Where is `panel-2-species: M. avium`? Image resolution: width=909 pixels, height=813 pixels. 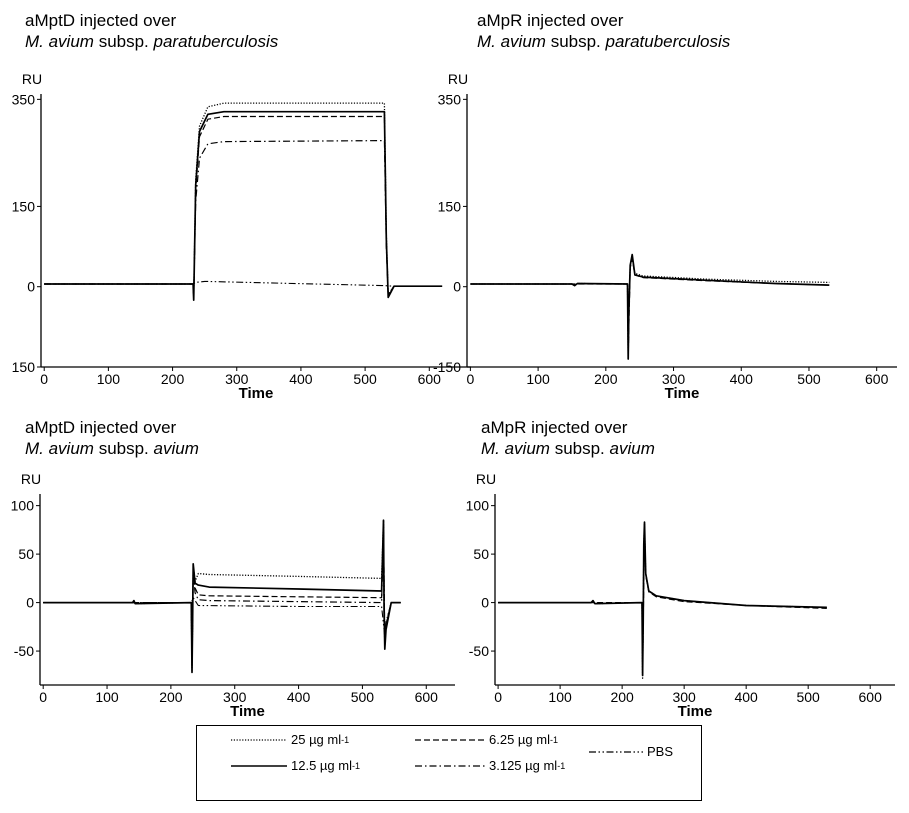
panel-2-species: M. avium is located at coordinates (511, 41).